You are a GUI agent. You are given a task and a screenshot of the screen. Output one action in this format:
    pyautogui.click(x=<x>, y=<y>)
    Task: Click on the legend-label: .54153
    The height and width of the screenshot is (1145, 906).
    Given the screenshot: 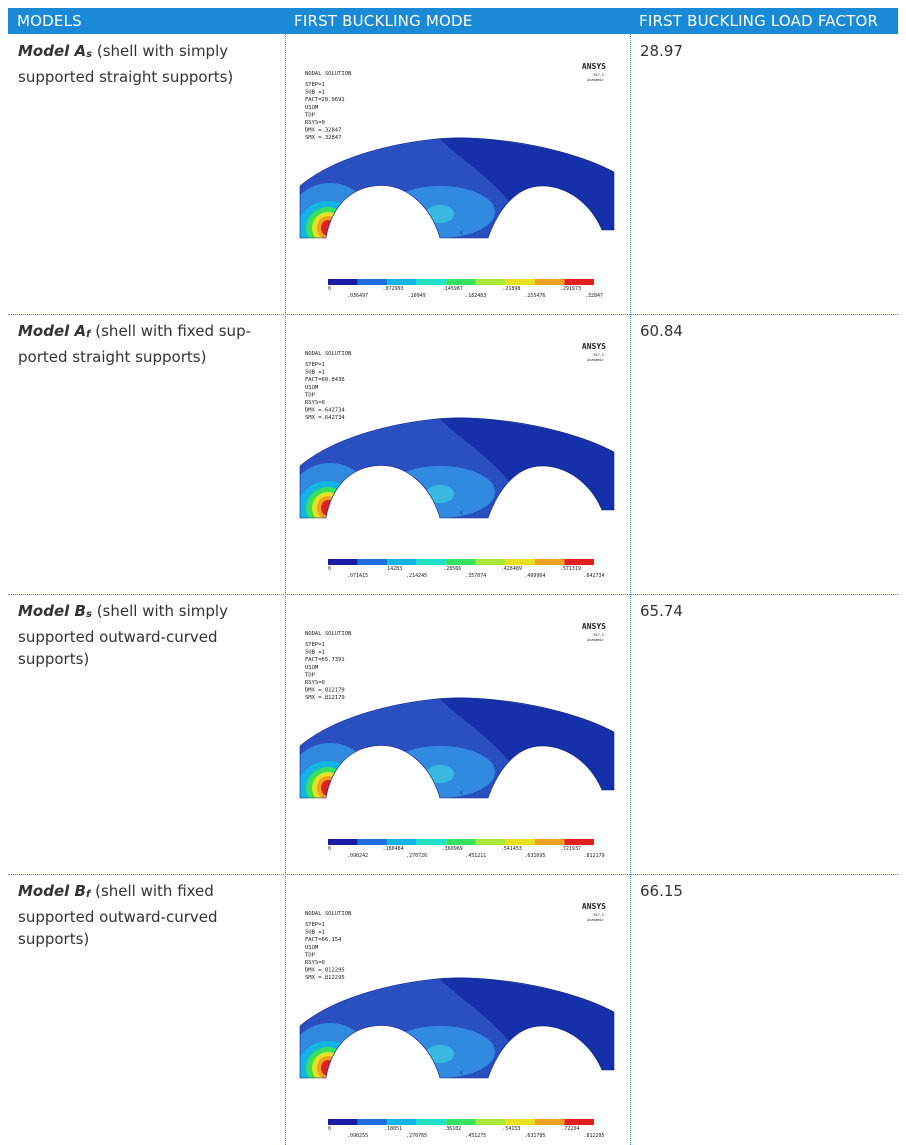 What is the action you would take?
    pyautogui.click(x=511, y=1129)
    